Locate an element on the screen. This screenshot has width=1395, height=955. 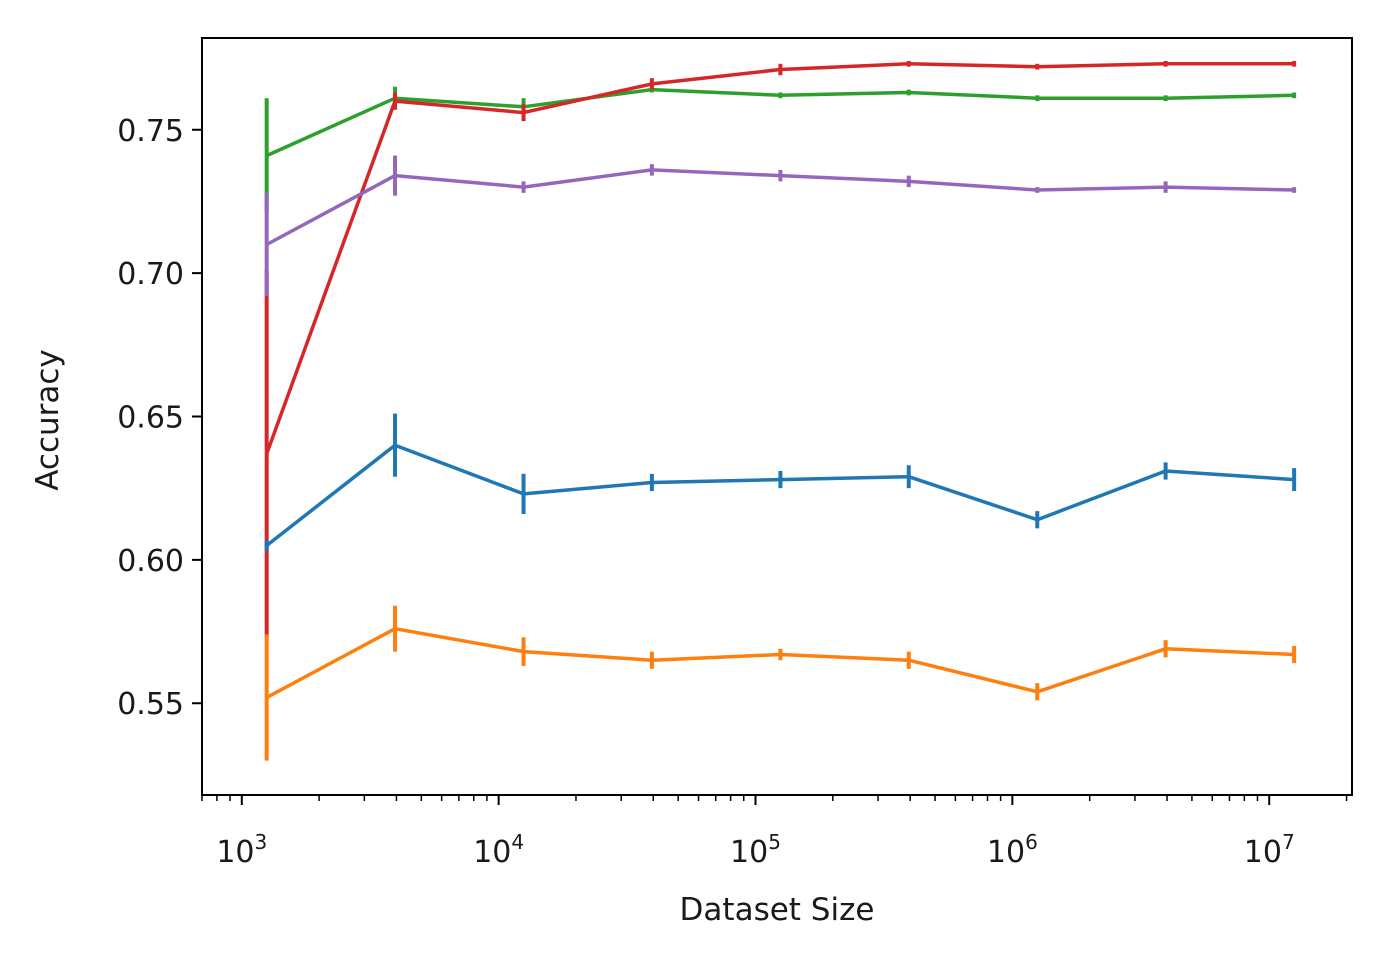
series-orange is located at coordinates (780, 683).